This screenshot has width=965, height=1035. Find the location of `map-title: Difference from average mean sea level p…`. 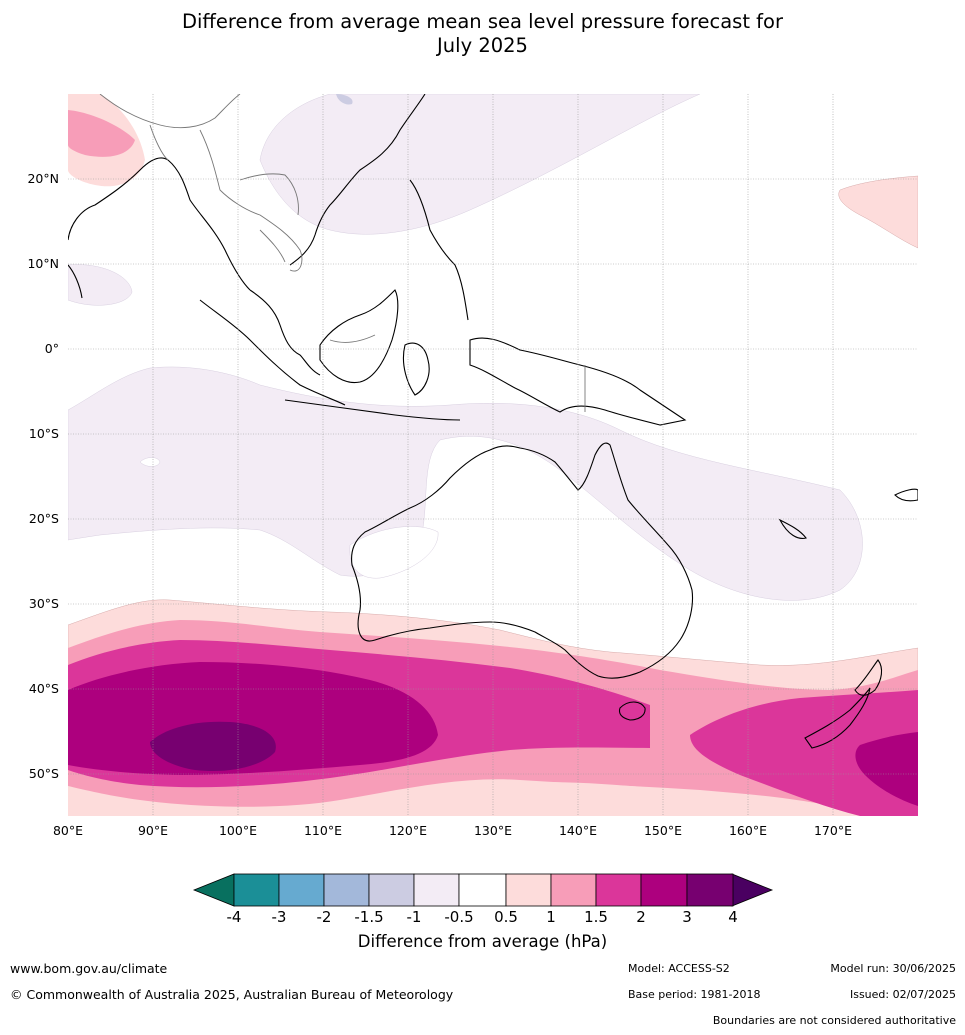

map-title: Difference from average mean sea level p… is located at coordinates (482, 34).